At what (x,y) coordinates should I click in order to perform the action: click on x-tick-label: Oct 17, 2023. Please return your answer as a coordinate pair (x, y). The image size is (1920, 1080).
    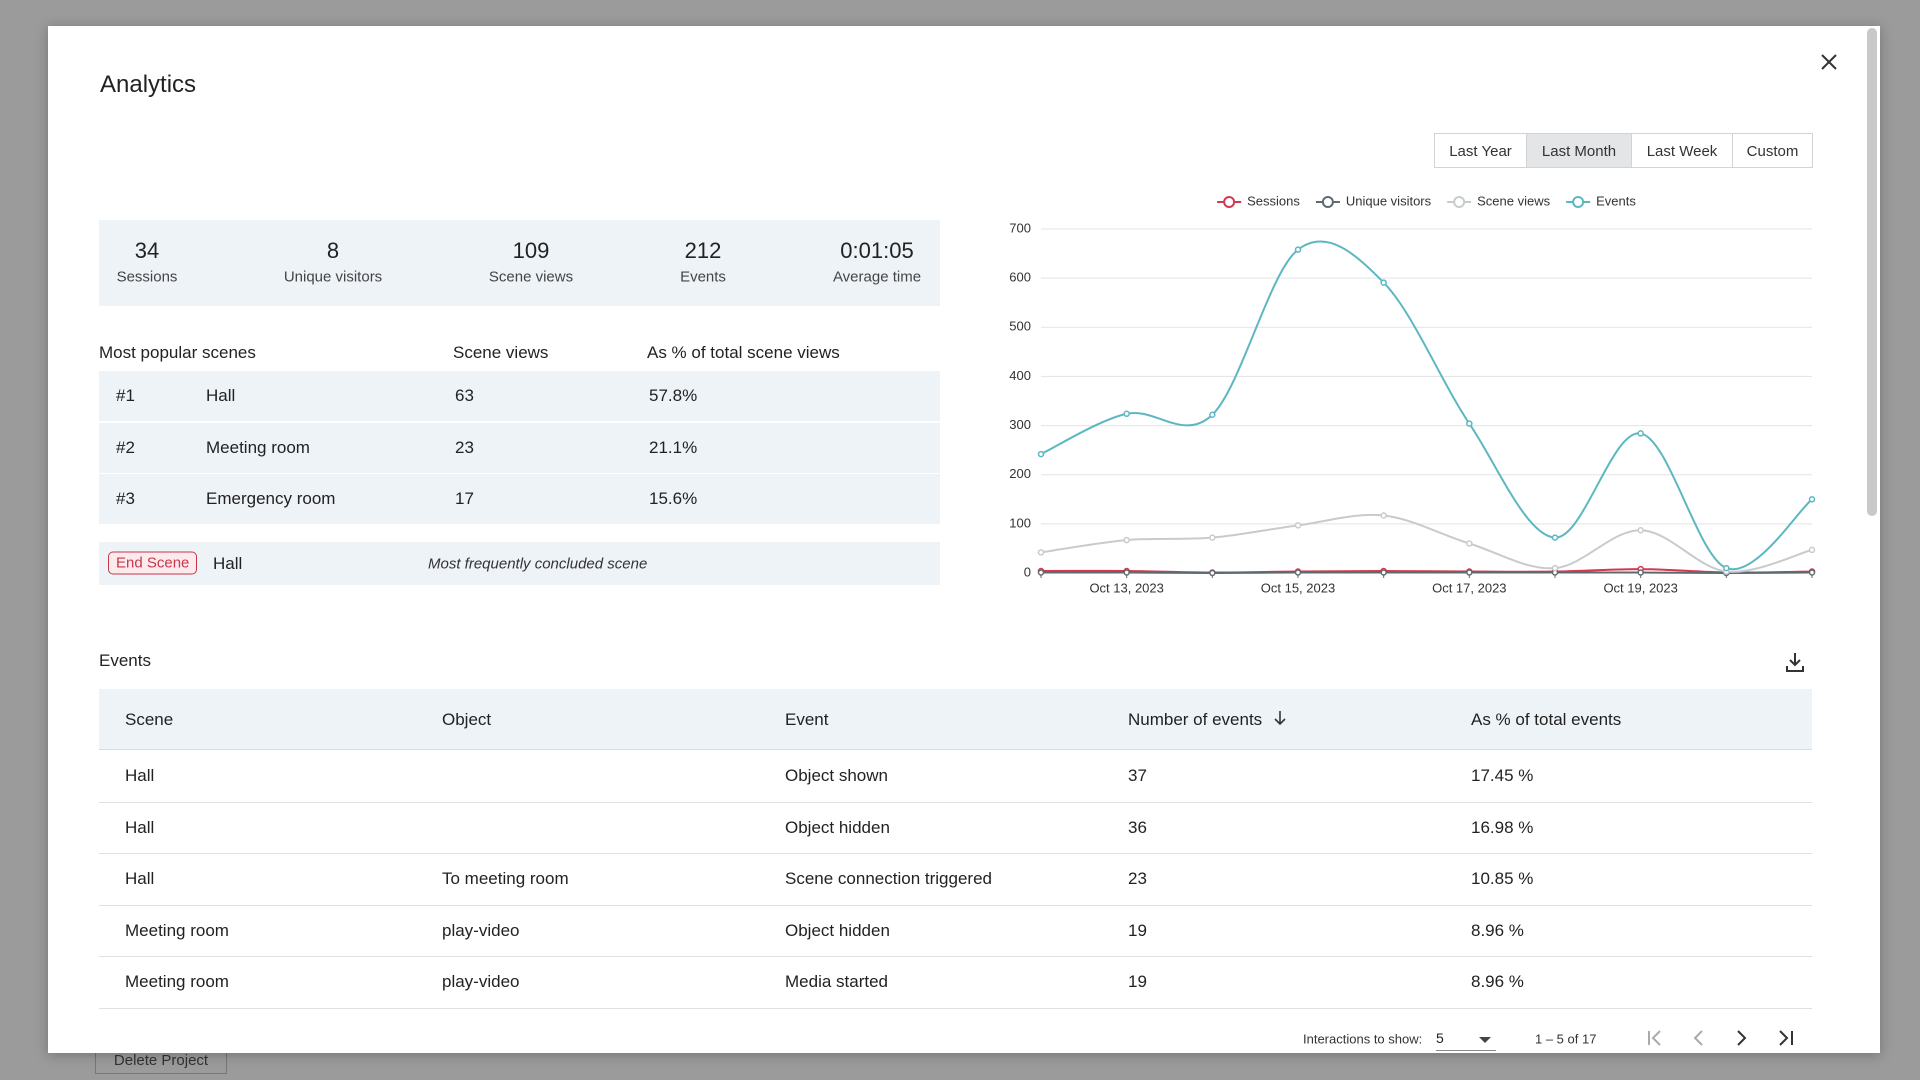
    Looking at the image, I should click on (1469, 587).